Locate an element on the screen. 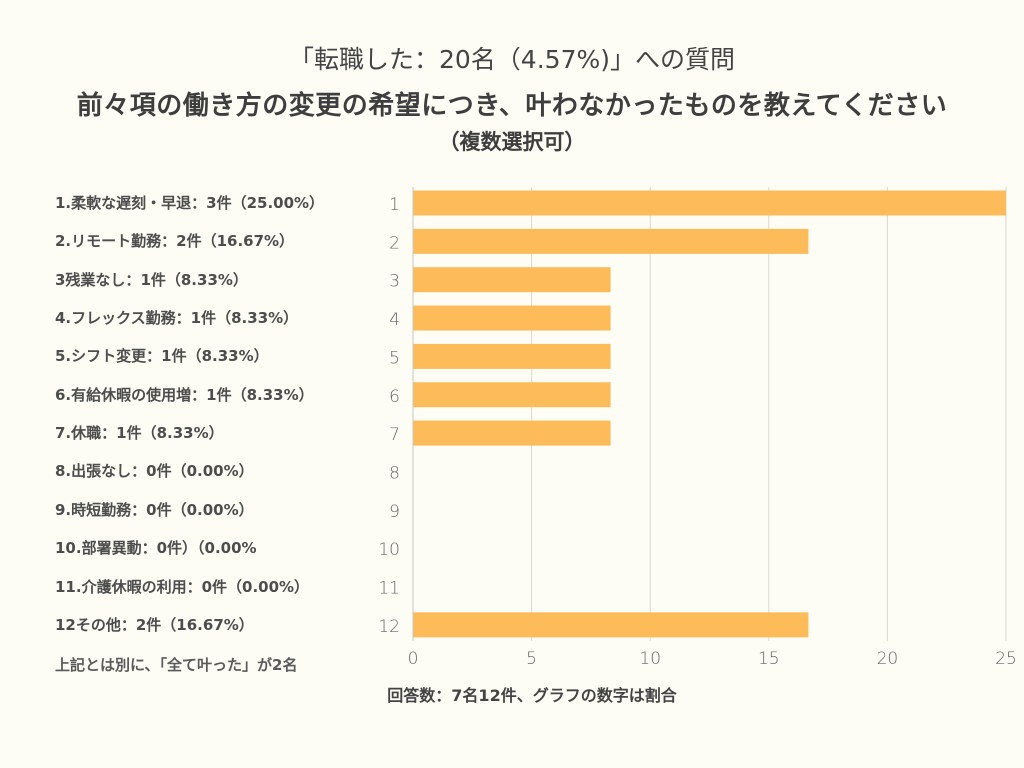 The height and width of the screenshot is (768, 1024). category-label: 10.部署異動：0件）（0.00% is located at coordinates (156, 548).